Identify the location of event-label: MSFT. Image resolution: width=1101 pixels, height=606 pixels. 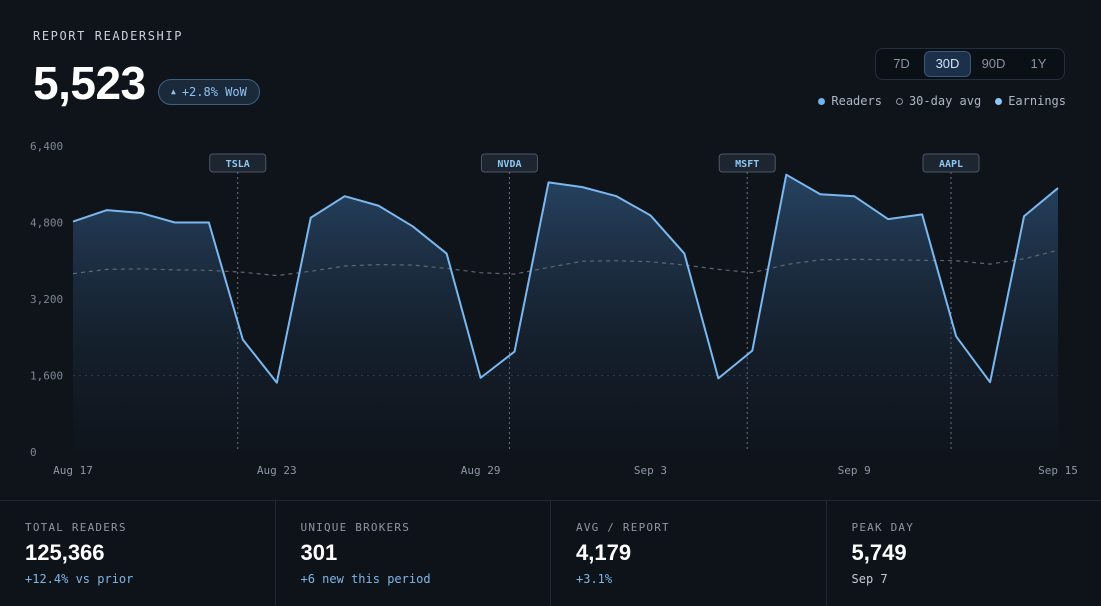
(747, 164).